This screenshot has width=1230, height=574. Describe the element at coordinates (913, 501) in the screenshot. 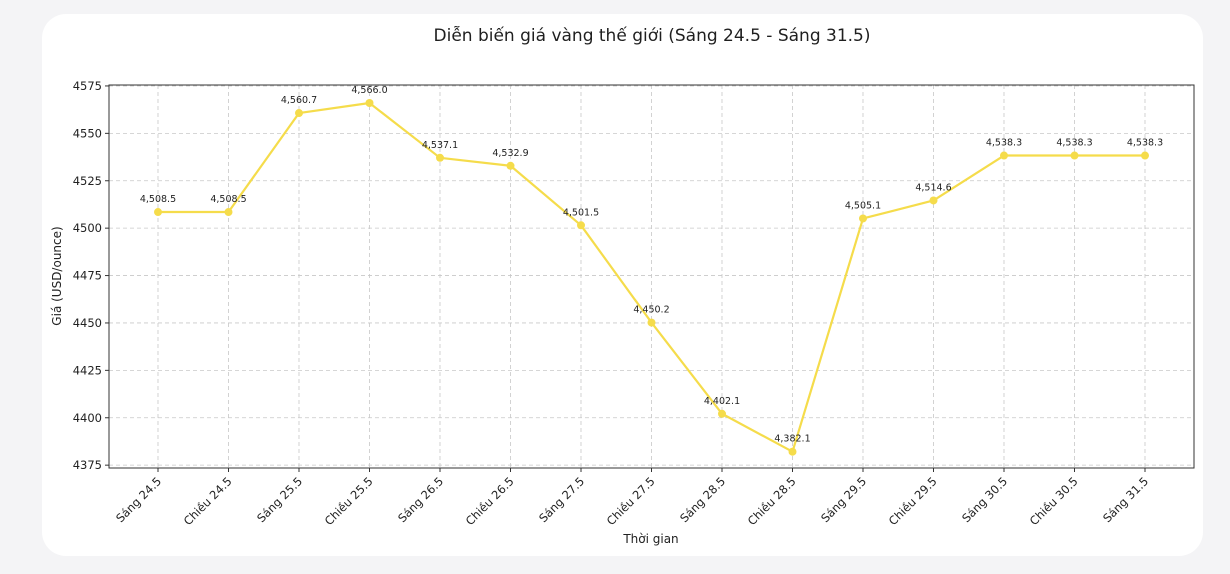

I see `x-tick-label: Chiều 29.5` at that location.